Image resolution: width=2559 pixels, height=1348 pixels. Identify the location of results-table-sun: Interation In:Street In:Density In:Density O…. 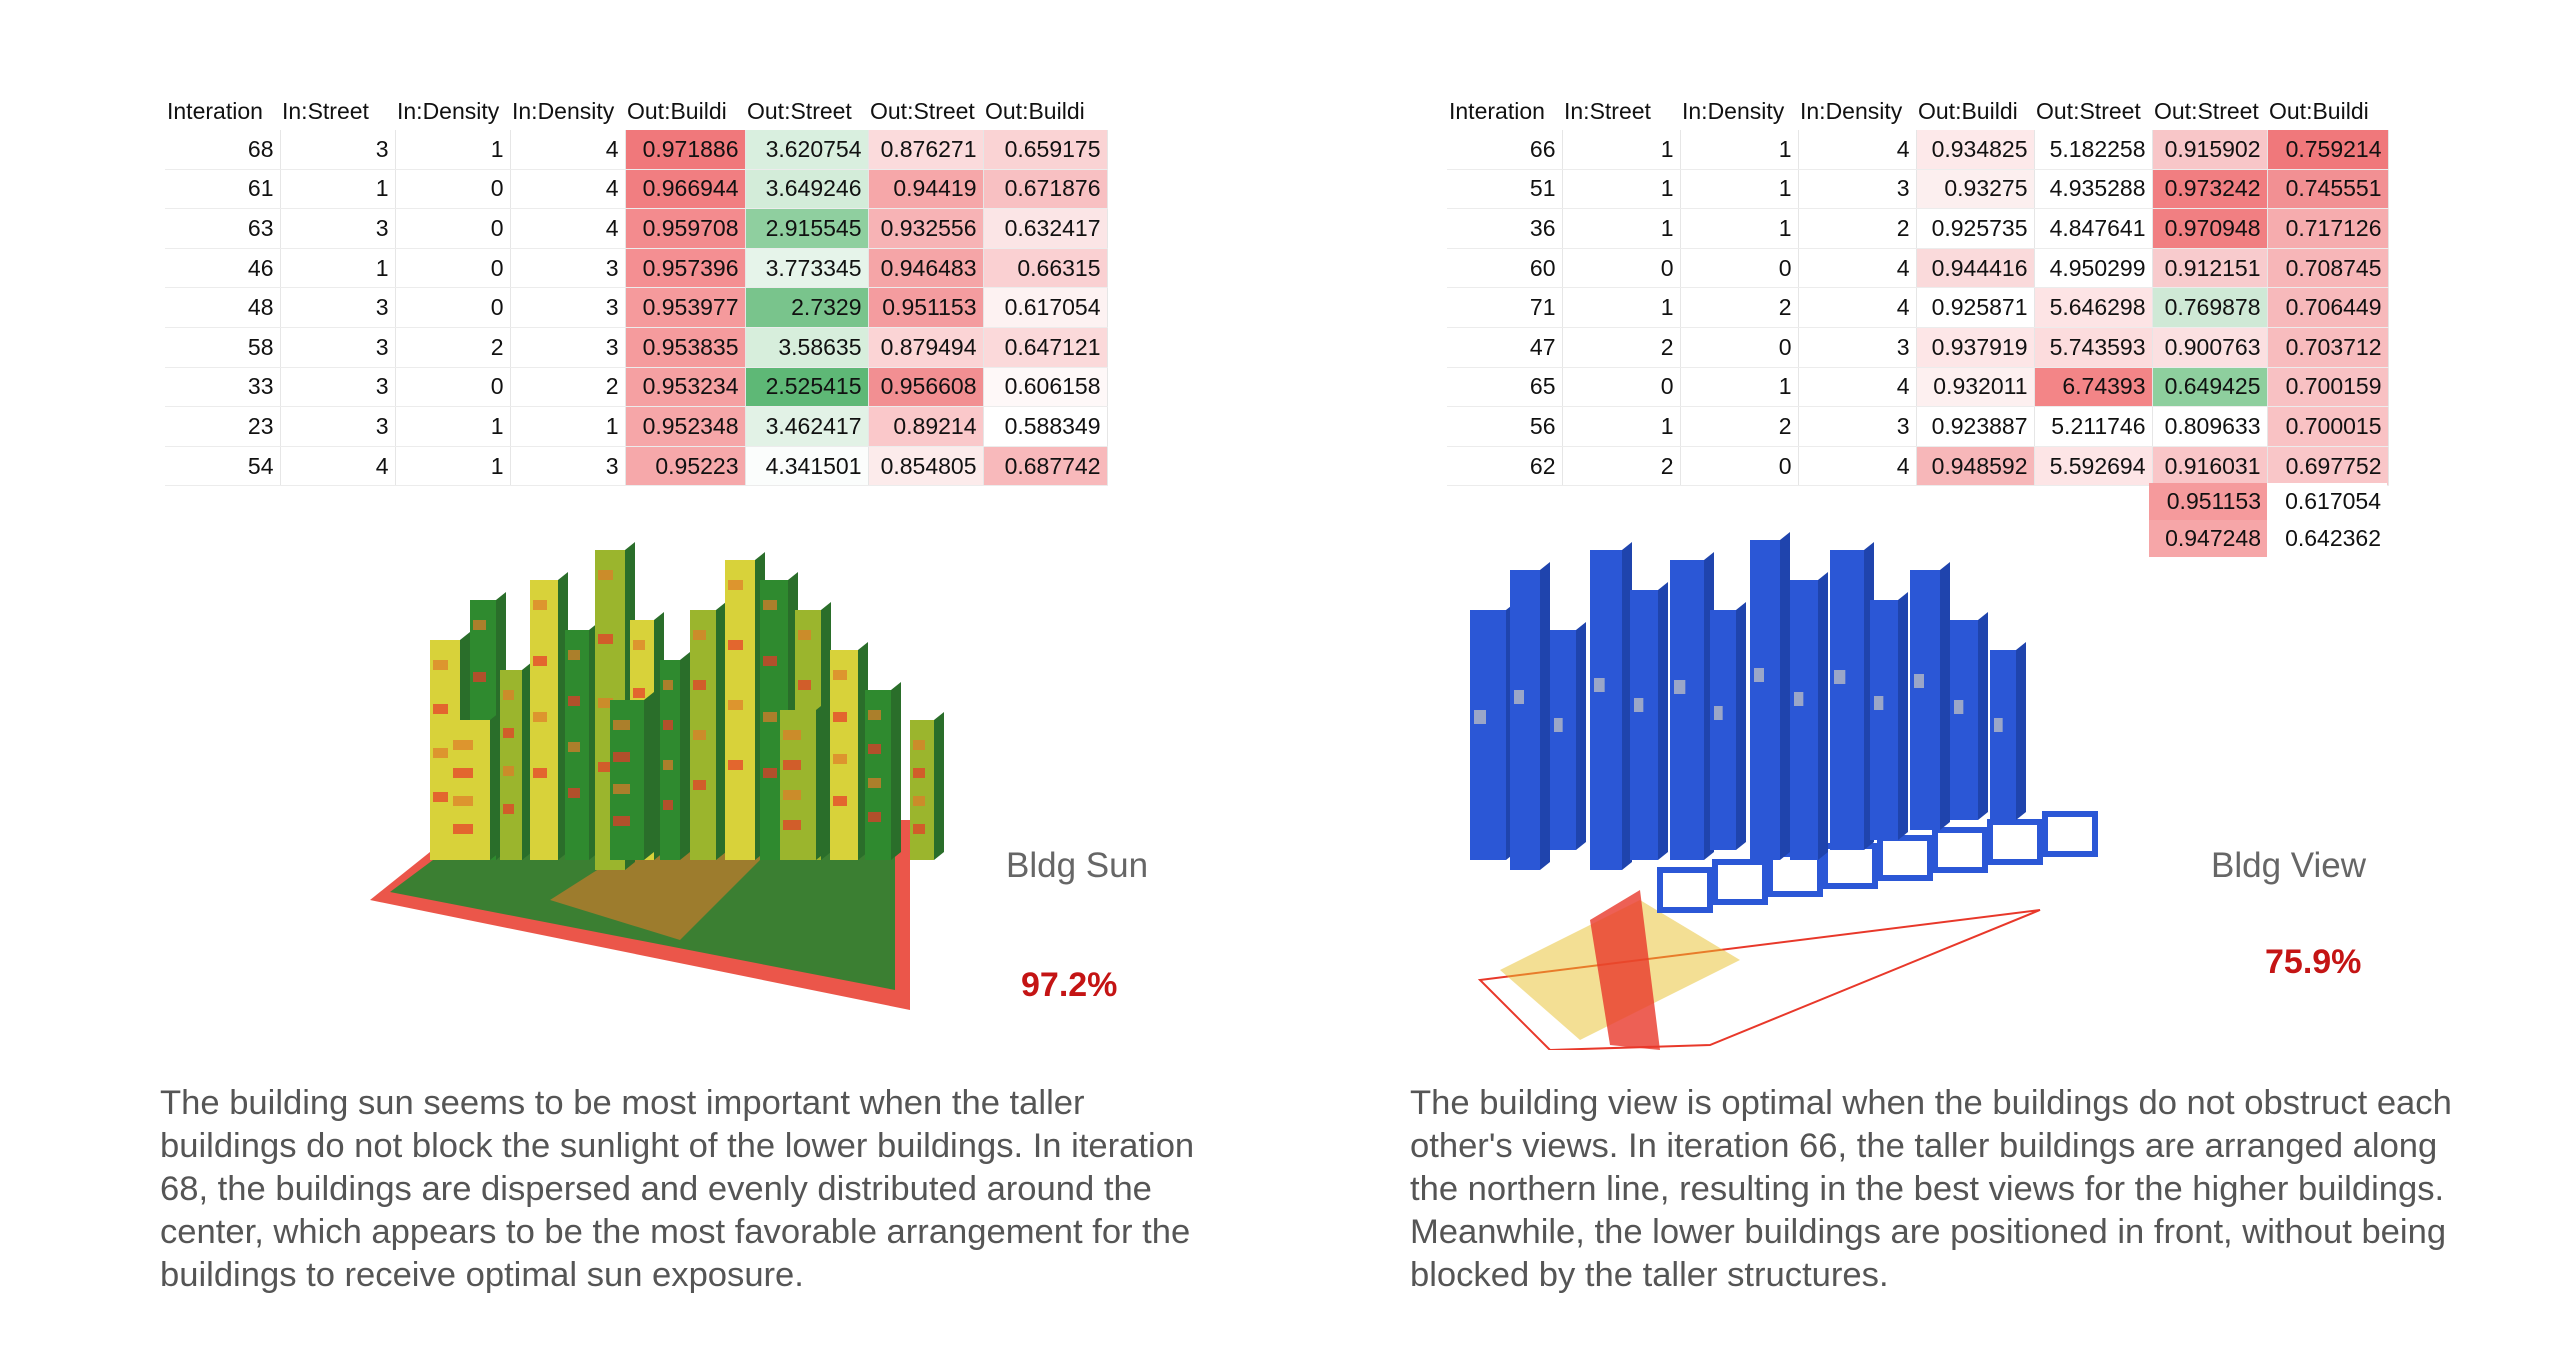
(636, 289).